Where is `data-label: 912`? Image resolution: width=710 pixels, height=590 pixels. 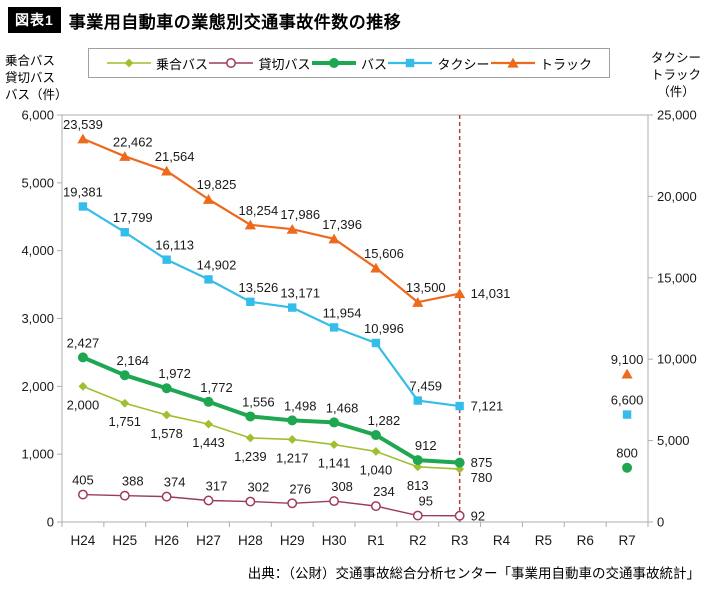 data-label: 912 is located at coordinates (426, 445).